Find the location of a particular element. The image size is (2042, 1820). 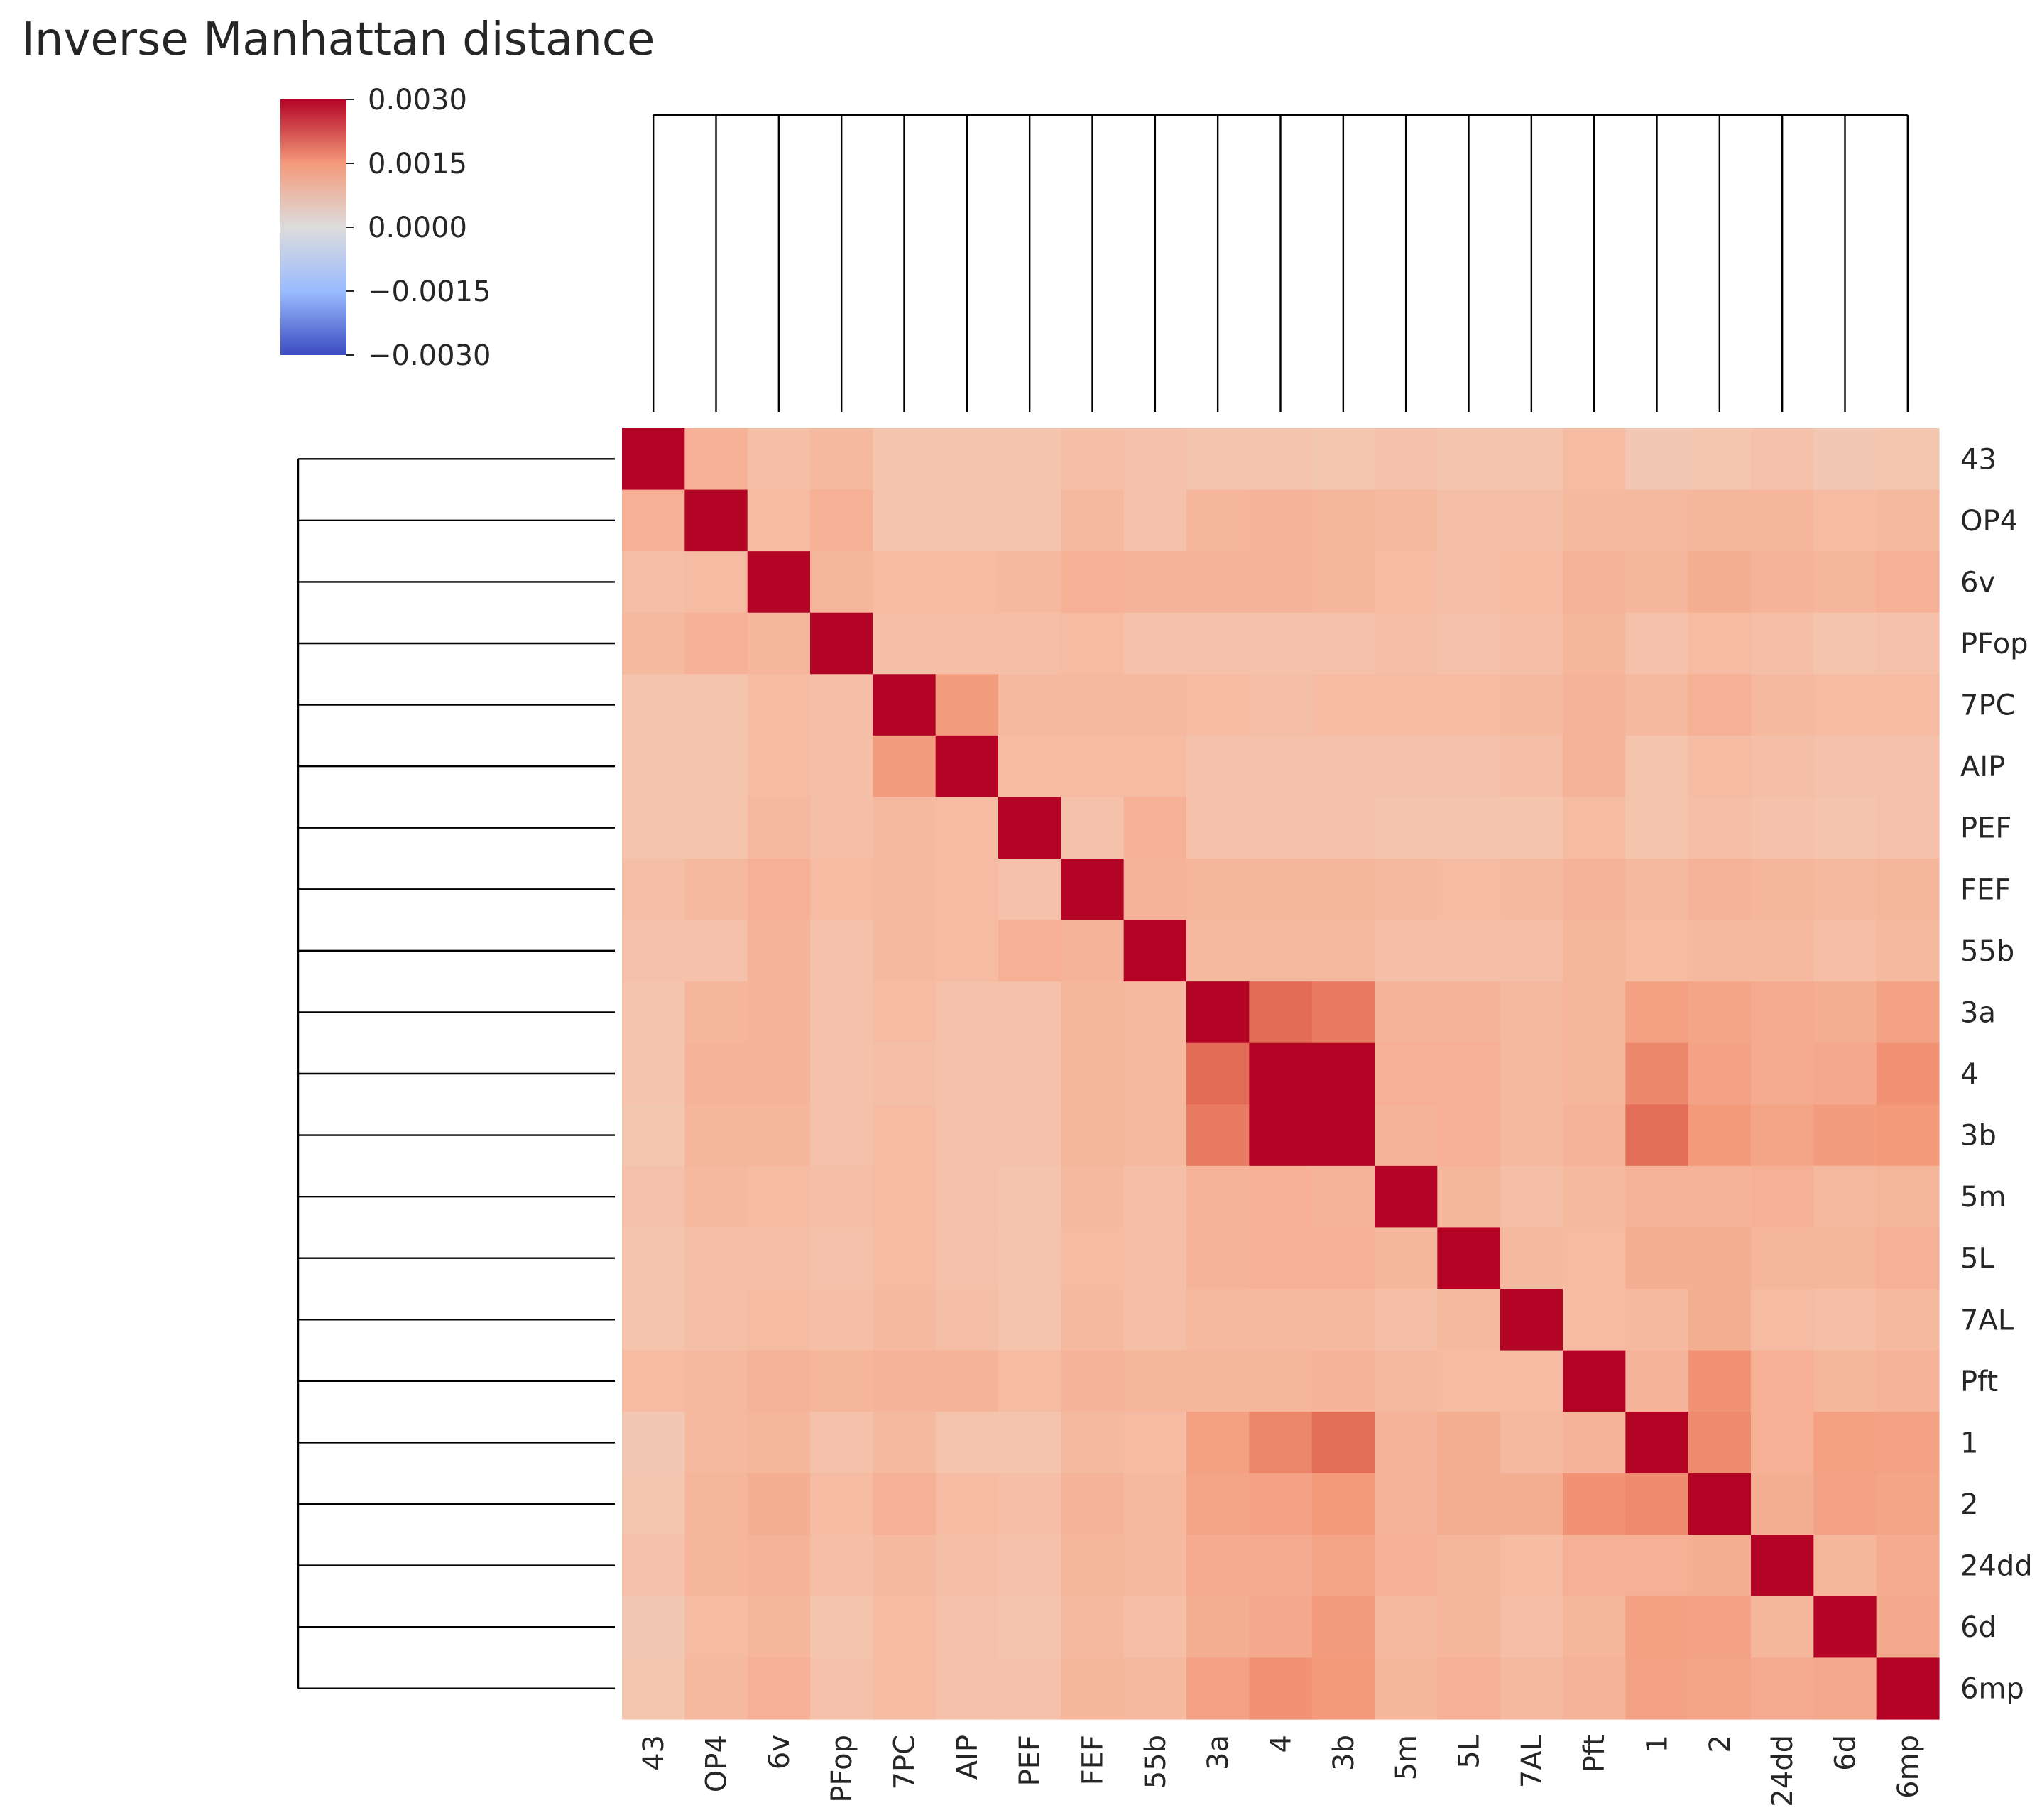

row-label: 6mp is located at coordinates (1992, 1690).